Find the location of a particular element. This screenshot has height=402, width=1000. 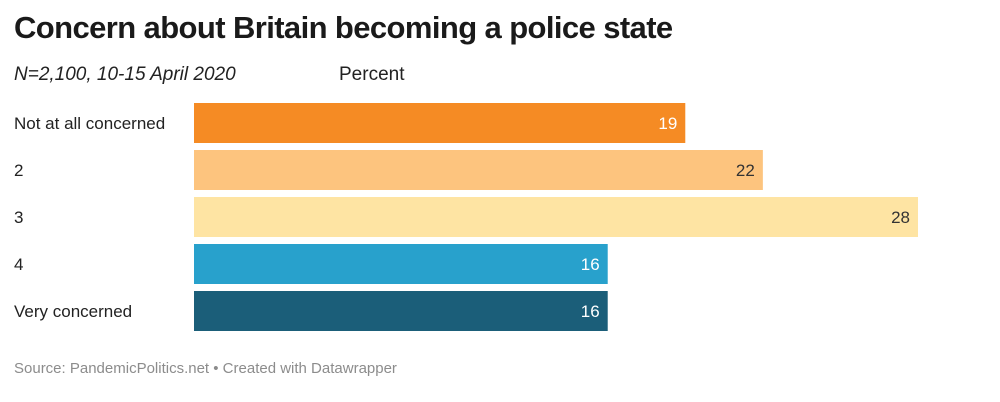

category-label: 3 is located at coordinates (18, 217).